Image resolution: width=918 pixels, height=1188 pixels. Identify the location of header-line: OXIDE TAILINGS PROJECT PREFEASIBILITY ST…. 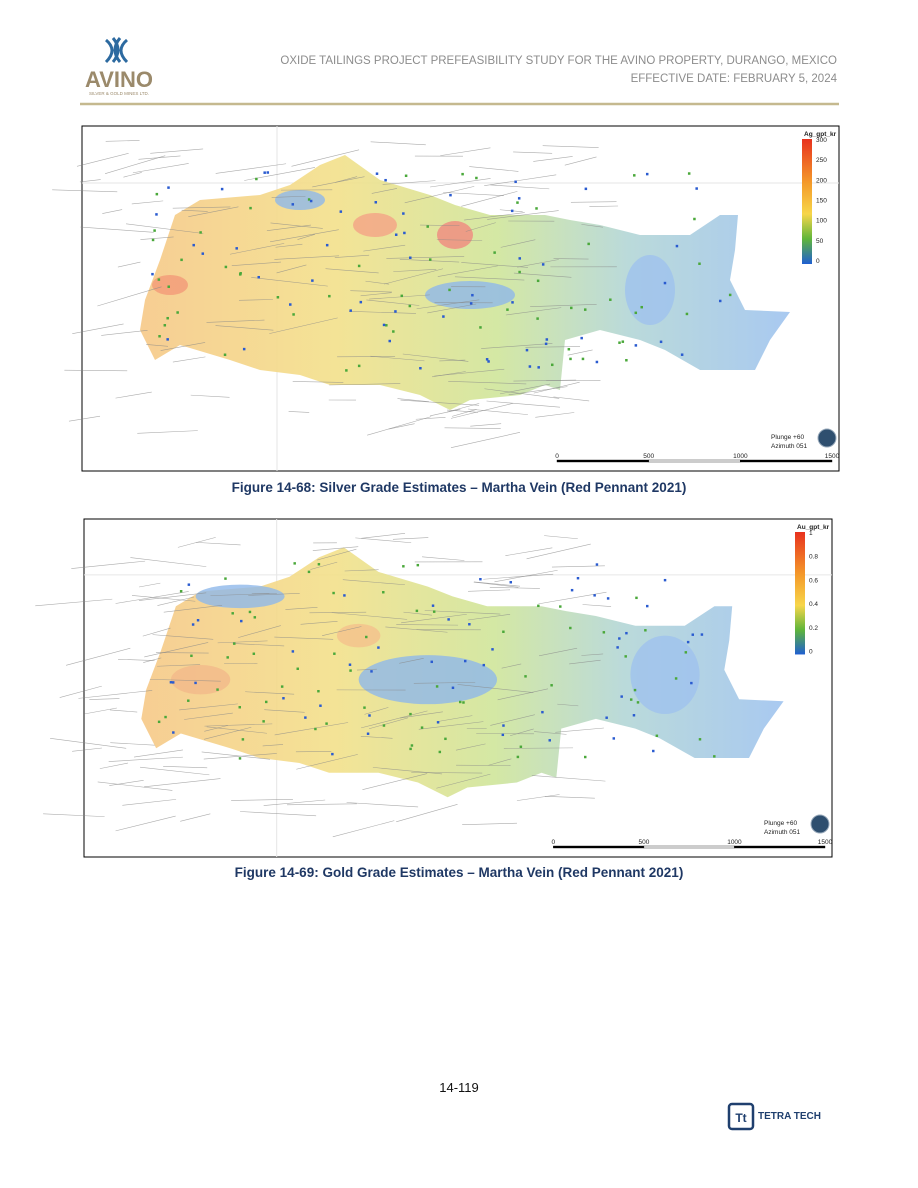
(558, 61).